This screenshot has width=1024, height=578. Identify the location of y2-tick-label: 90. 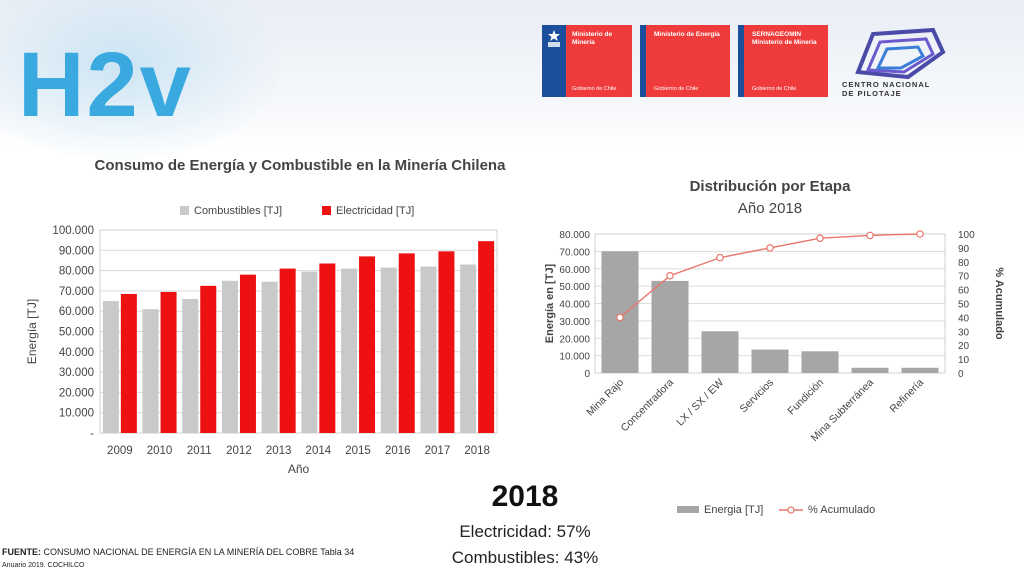
(964, 249).